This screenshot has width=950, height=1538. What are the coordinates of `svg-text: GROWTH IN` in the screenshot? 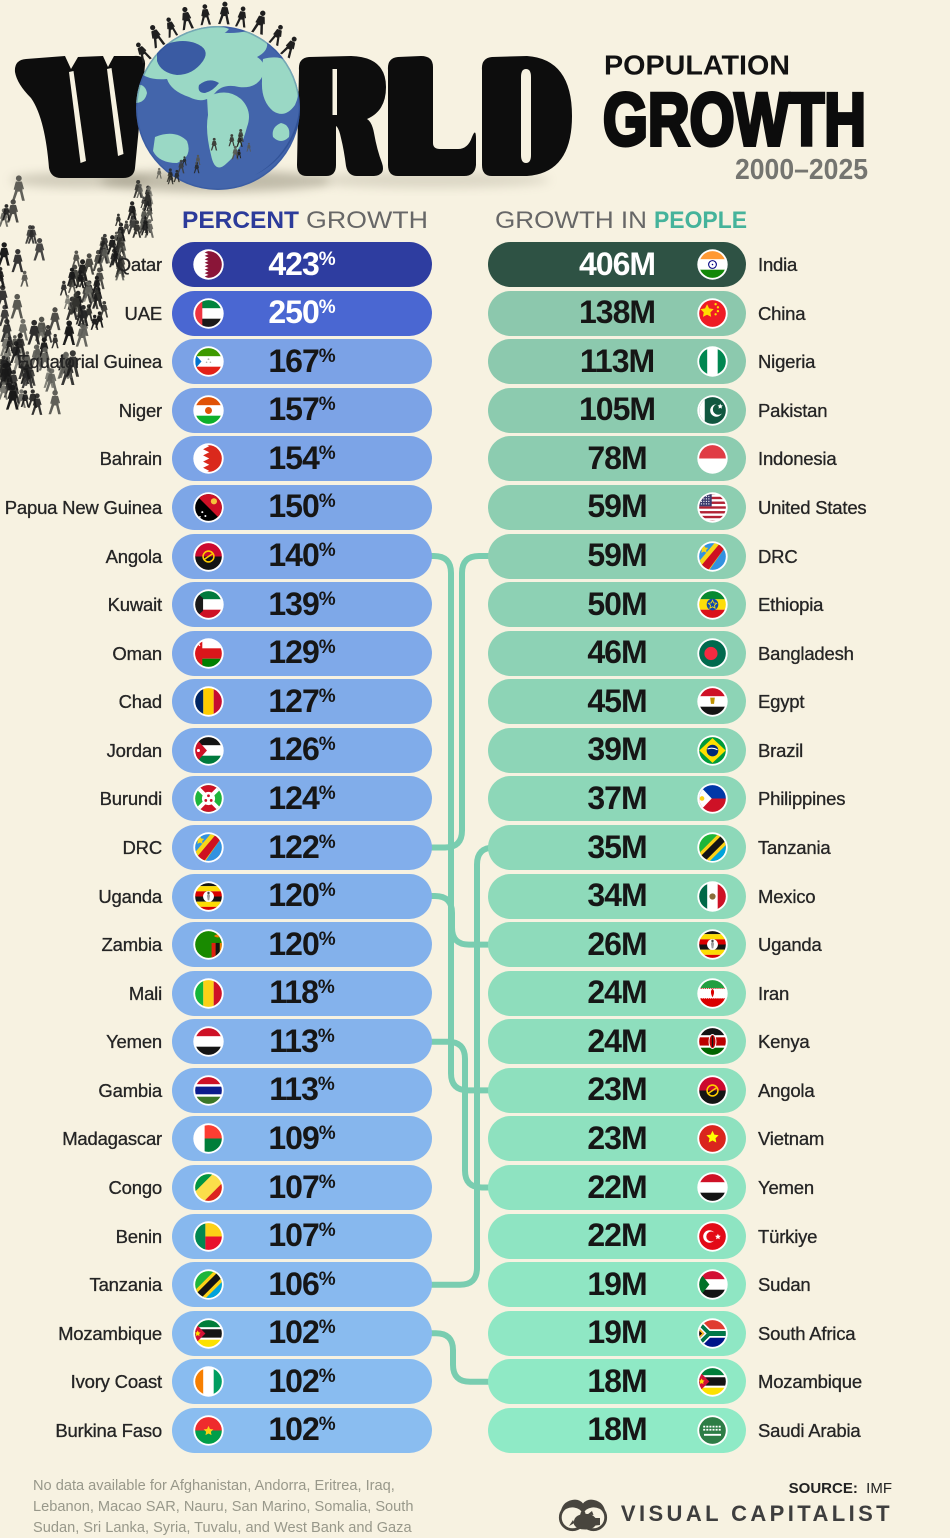 It's located at (571, 220).